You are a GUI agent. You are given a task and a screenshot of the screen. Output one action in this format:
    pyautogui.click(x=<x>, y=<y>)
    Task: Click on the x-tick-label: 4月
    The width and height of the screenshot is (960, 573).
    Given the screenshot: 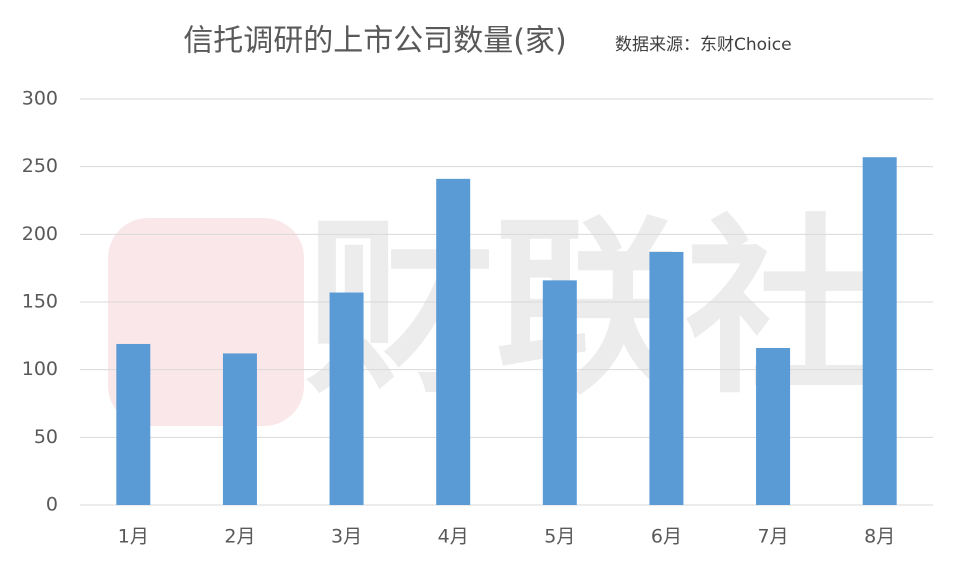 What is the action you would take?
    pyautogui.click(x=453, y=537)
    